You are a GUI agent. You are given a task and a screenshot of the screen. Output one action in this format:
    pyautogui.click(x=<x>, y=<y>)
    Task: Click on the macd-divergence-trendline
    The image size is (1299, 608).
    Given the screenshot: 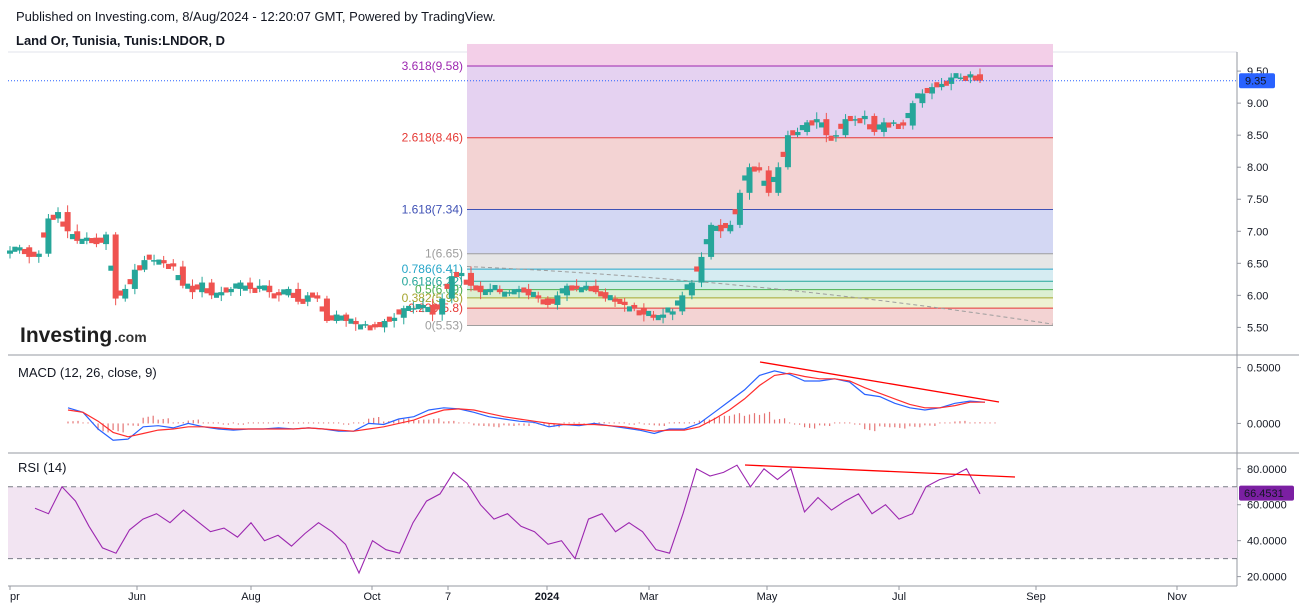 What is the action you would take?
    pyautogui.click(x=879, y=382)
    